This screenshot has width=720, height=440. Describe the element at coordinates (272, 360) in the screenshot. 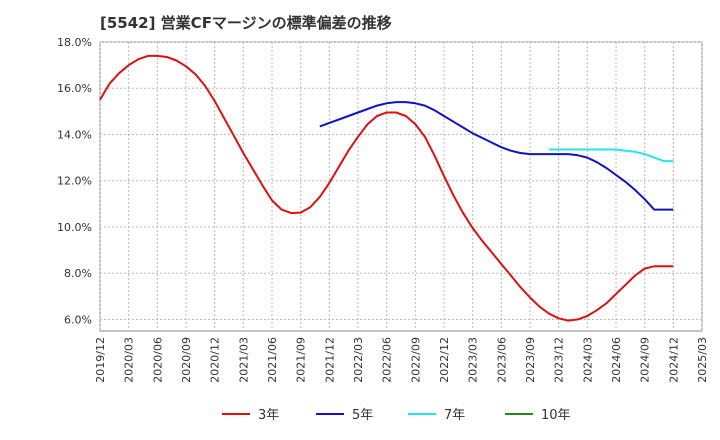

I see `x-tick-label: 2021/06` at that location.